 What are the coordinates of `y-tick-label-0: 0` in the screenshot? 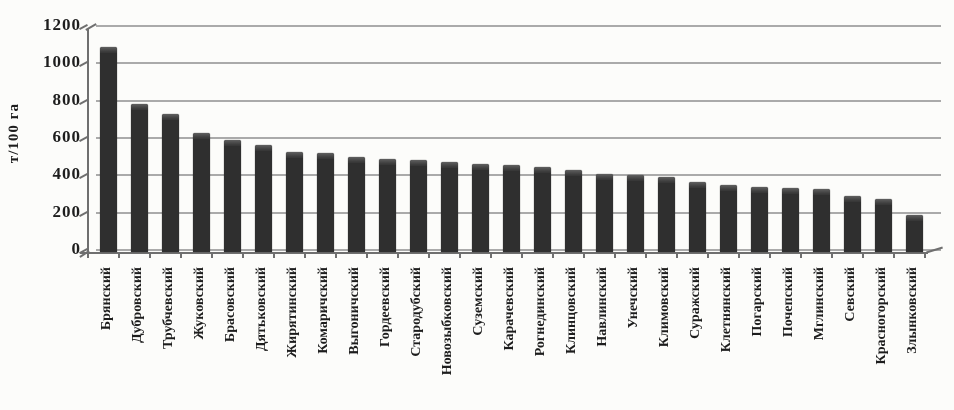 It's located at (76, 248).